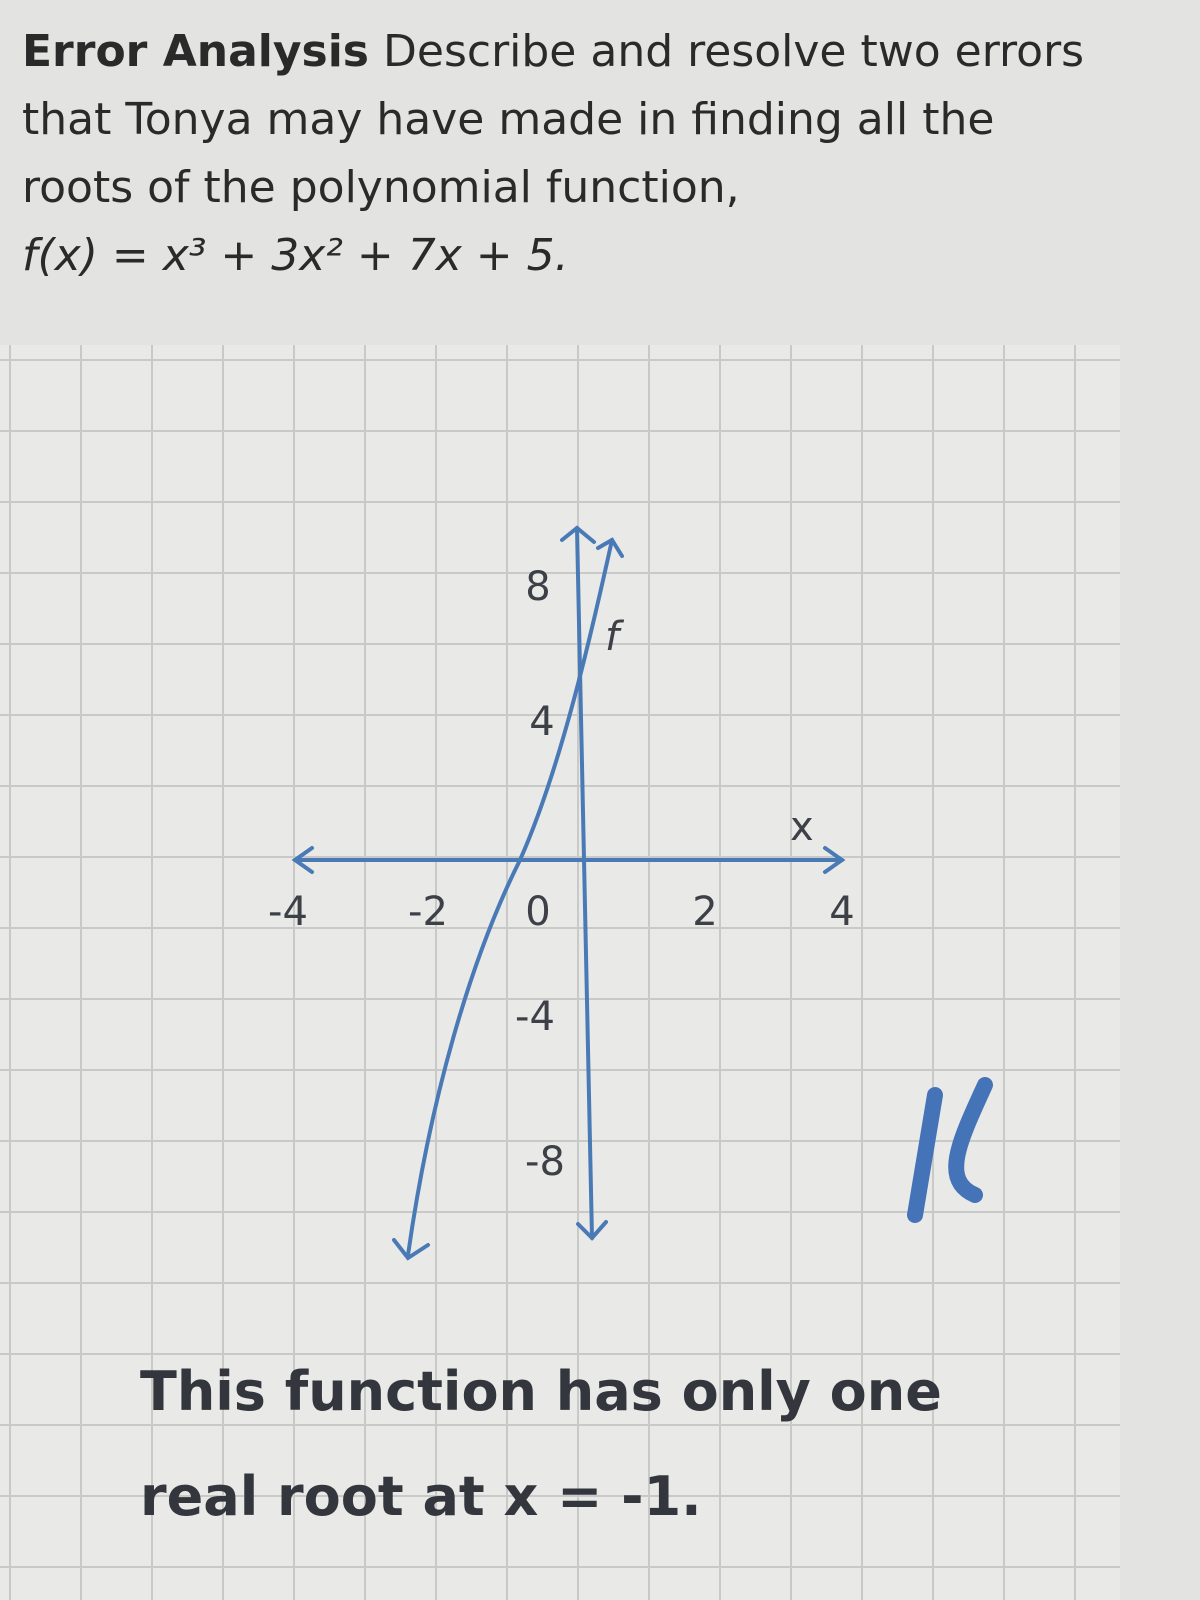  Describe the element at coordinates (545, 1162) in the screenshot. I see `y-tick-label: -8` at that location.